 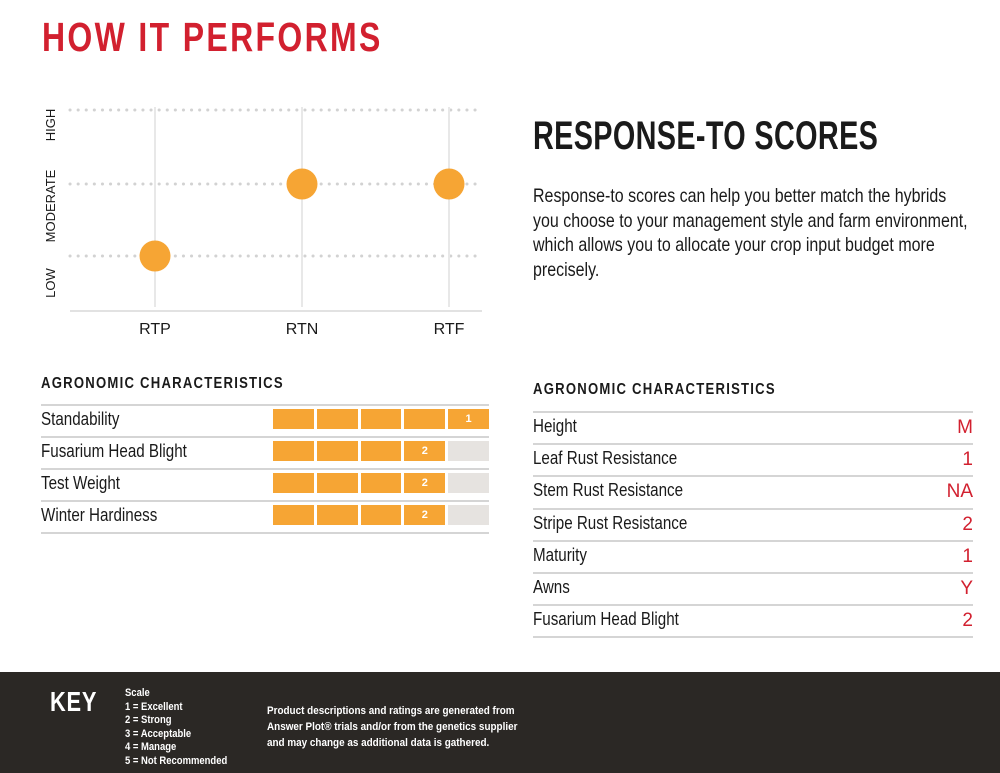 What do you see at coordinates (155, 329) in the screenshot?
I see `x-label-rtp: RTP` at bounding box center [155, 329].